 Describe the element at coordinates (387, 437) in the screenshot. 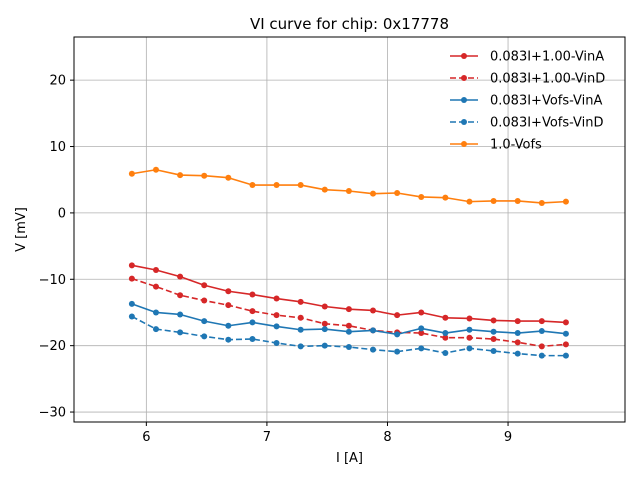

I see `x-tick-label: 8` at that location.